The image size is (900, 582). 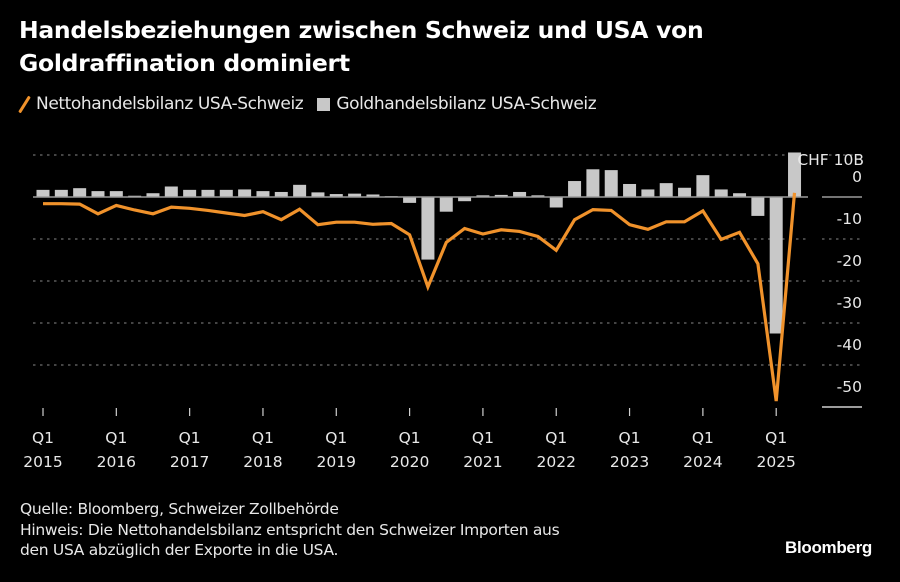 What do you see at coordinates (324, 104) in the screenshot?
I see `gray-square-icon` at bounding box center [324, 104].